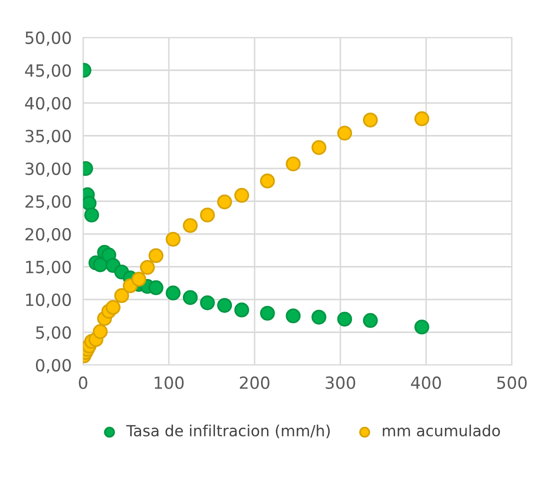 The height and width of the screenshot is (500, 536). What do you see at coordinates (53, 366) in the screenshot?
I see `y-tick-label: 0,00` at bounding box center [53, 366].